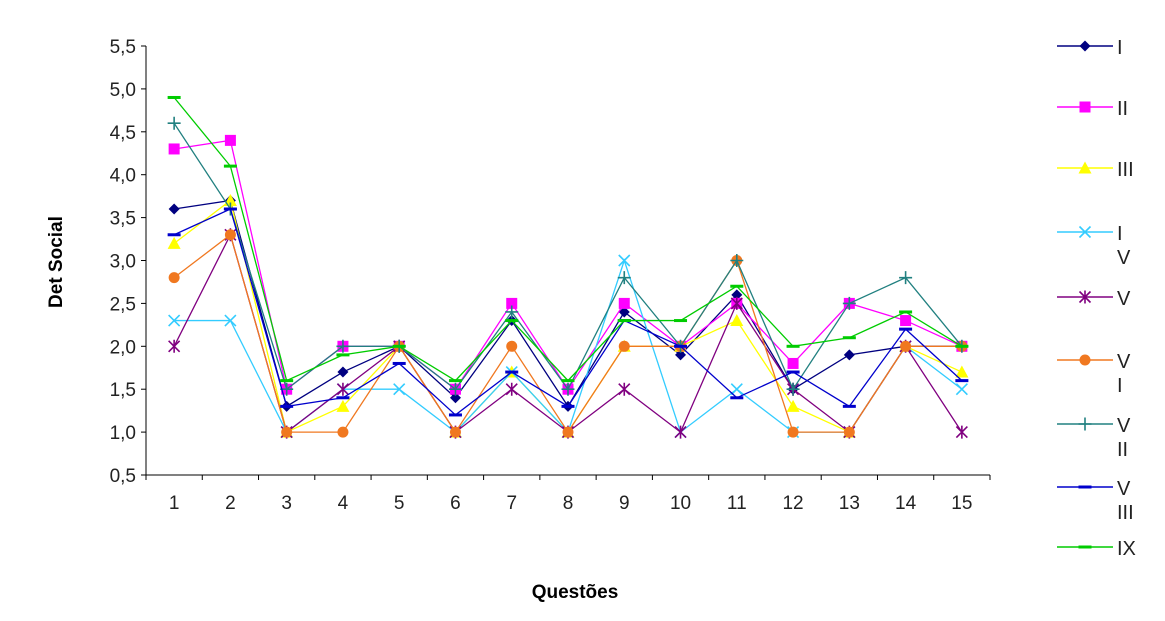  I want to click on y-tick-label: 3,0, so click(123, 262).